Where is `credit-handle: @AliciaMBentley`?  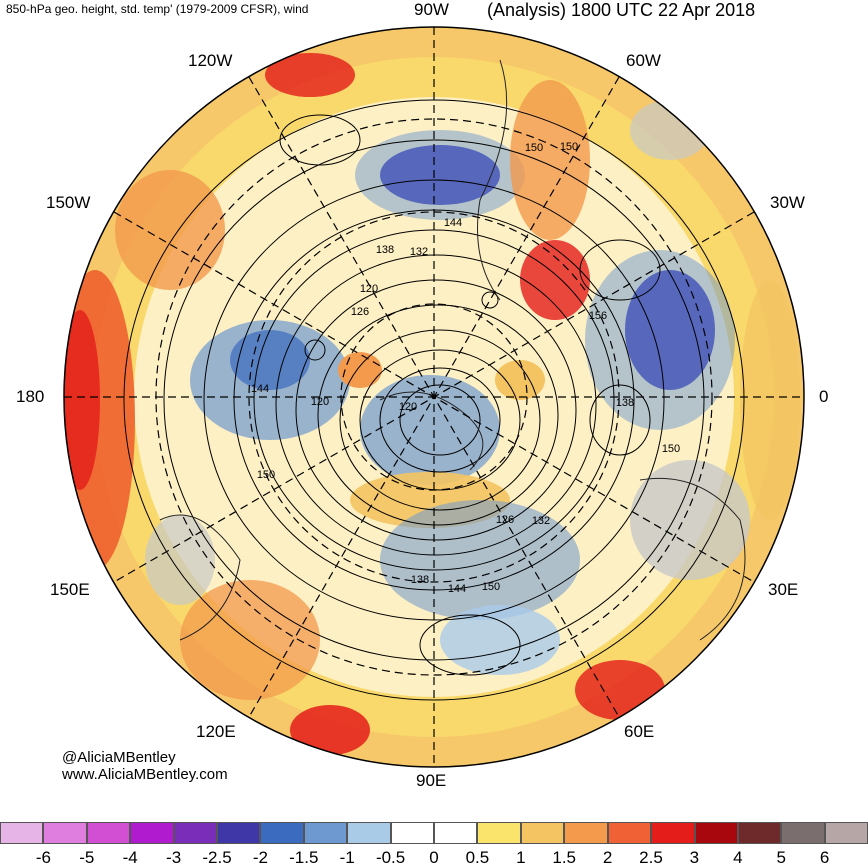
credit-handle: @AliciaMBentley is located at coordinates (119, 757).